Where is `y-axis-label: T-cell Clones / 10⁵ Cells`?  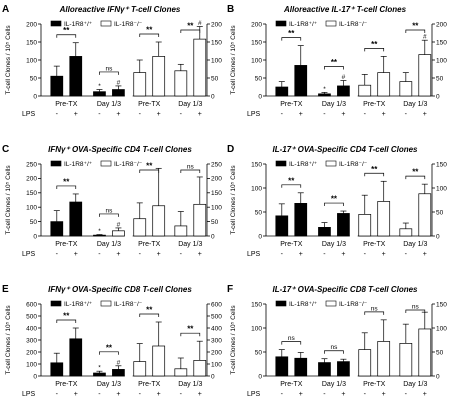 y-axis-label: T-cell Clones / 10⁵ Cells is located at coordinates (233, 60).